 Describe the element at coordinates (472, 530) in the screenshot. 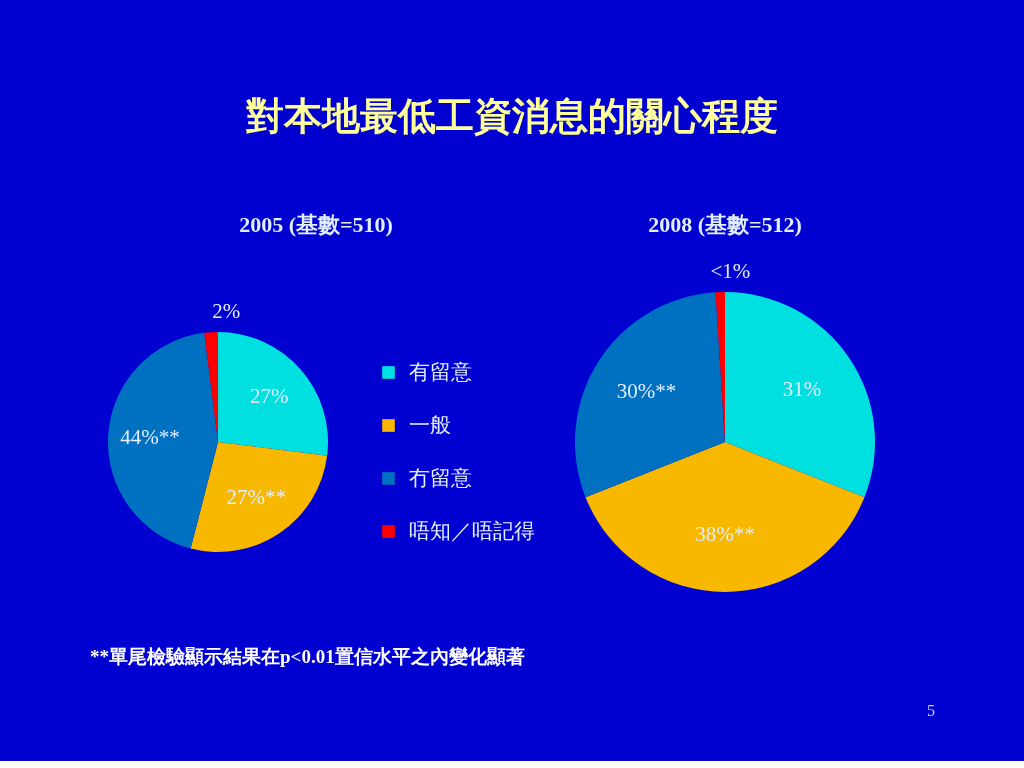

I see `legend-label: 唔知／唔記得` at that location.